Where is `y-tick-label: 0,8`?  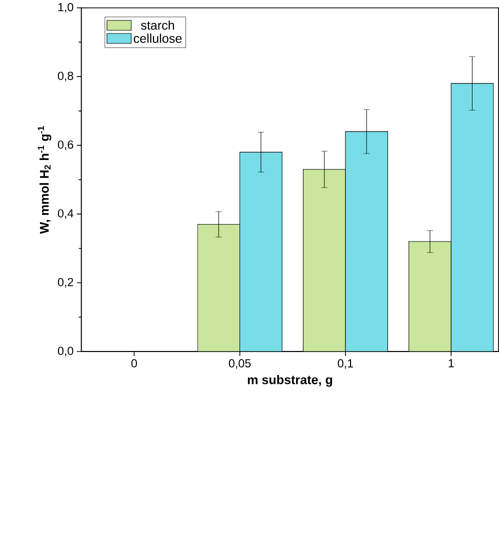 y-tick-label: 0,8 is located at coordinates (66, 77).